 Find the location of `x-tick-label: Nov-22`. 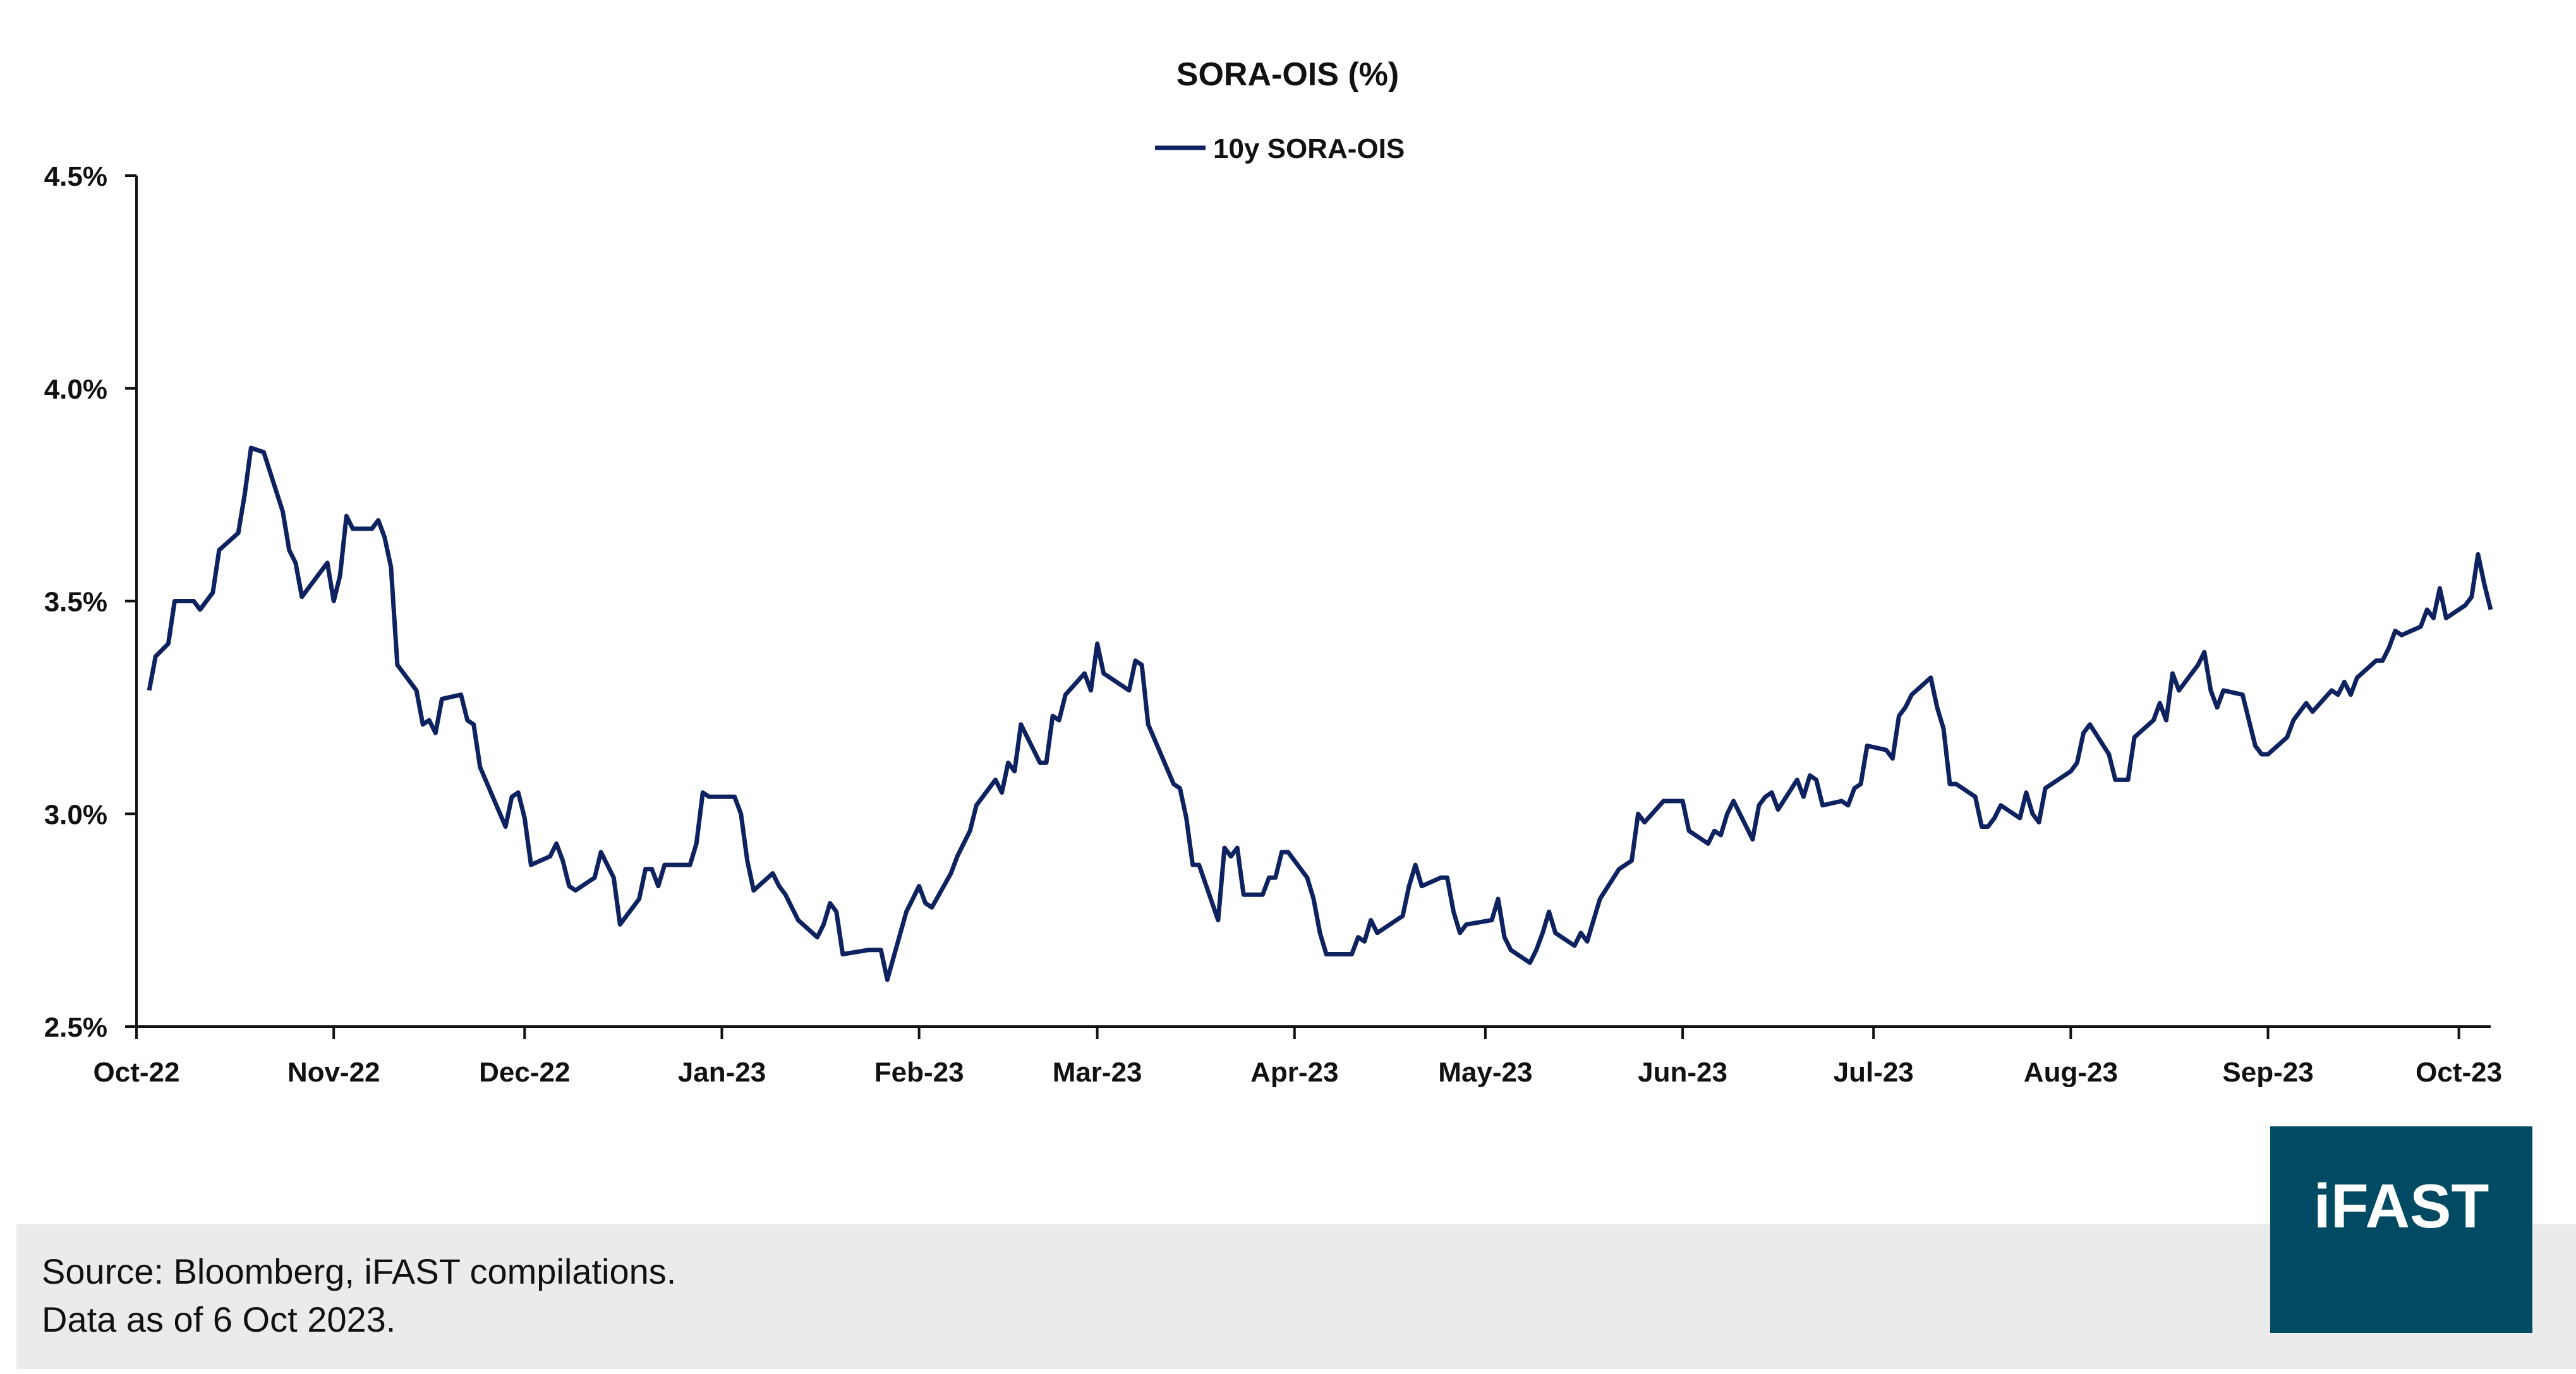

x-tick-label: Nov-22 is located at coordinates (333, 1072).